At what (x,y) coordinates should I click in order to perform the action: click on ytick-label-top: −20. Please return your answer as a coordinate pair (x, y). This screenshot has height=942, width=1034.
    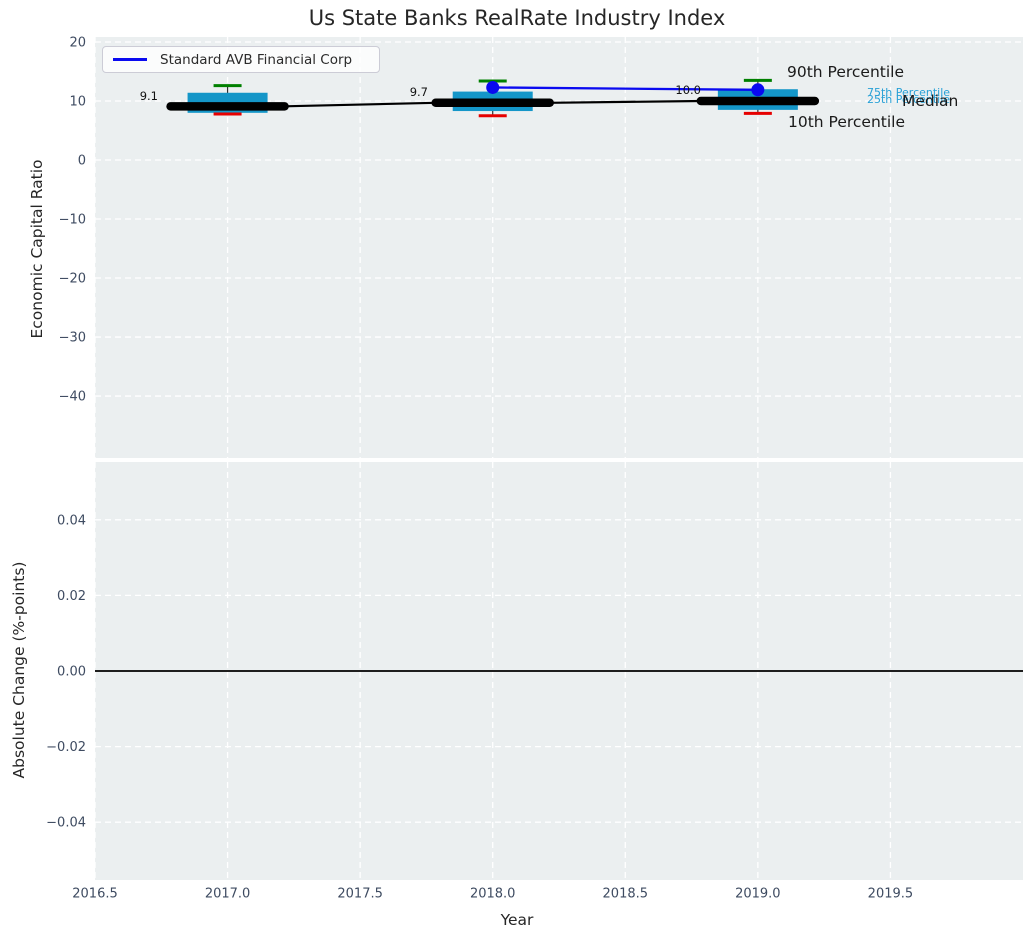
    Looking at the image, I should click on (72, 279).